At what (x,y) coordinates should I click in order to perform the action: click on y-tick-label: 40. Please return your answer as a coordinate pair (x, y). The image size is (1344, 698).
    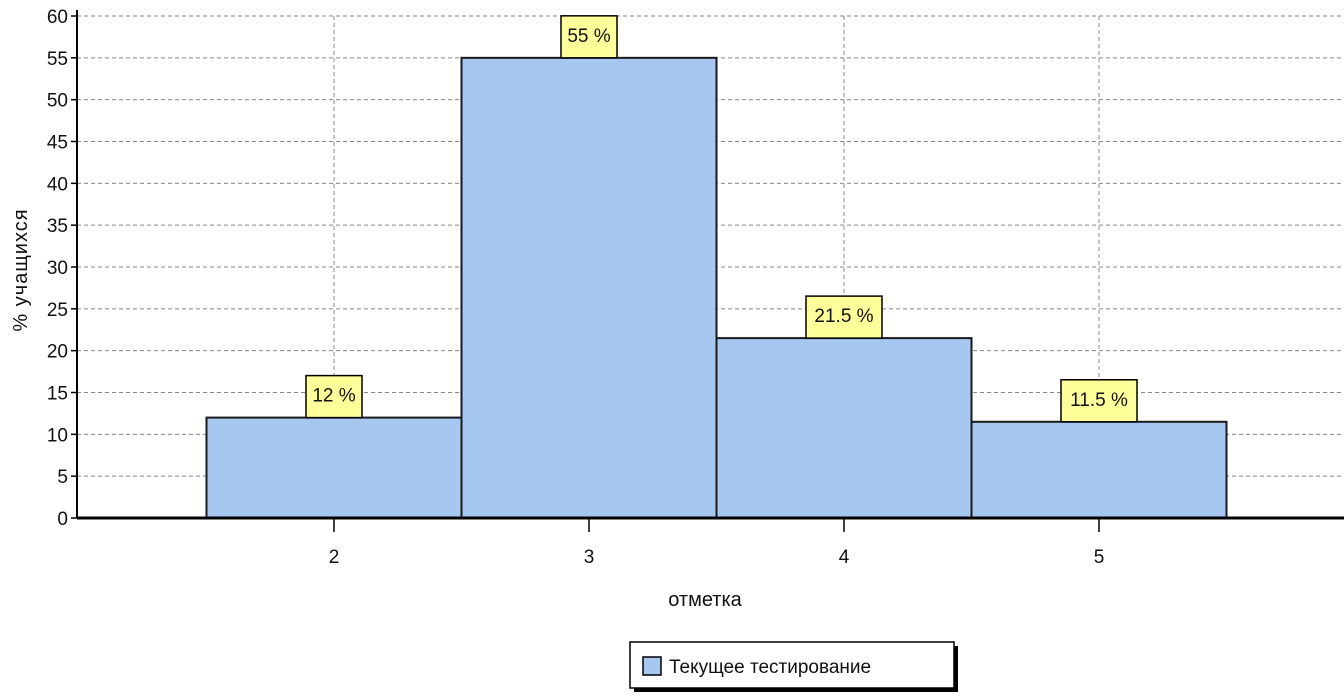
    Looking at the image, I should click on (57, 184).